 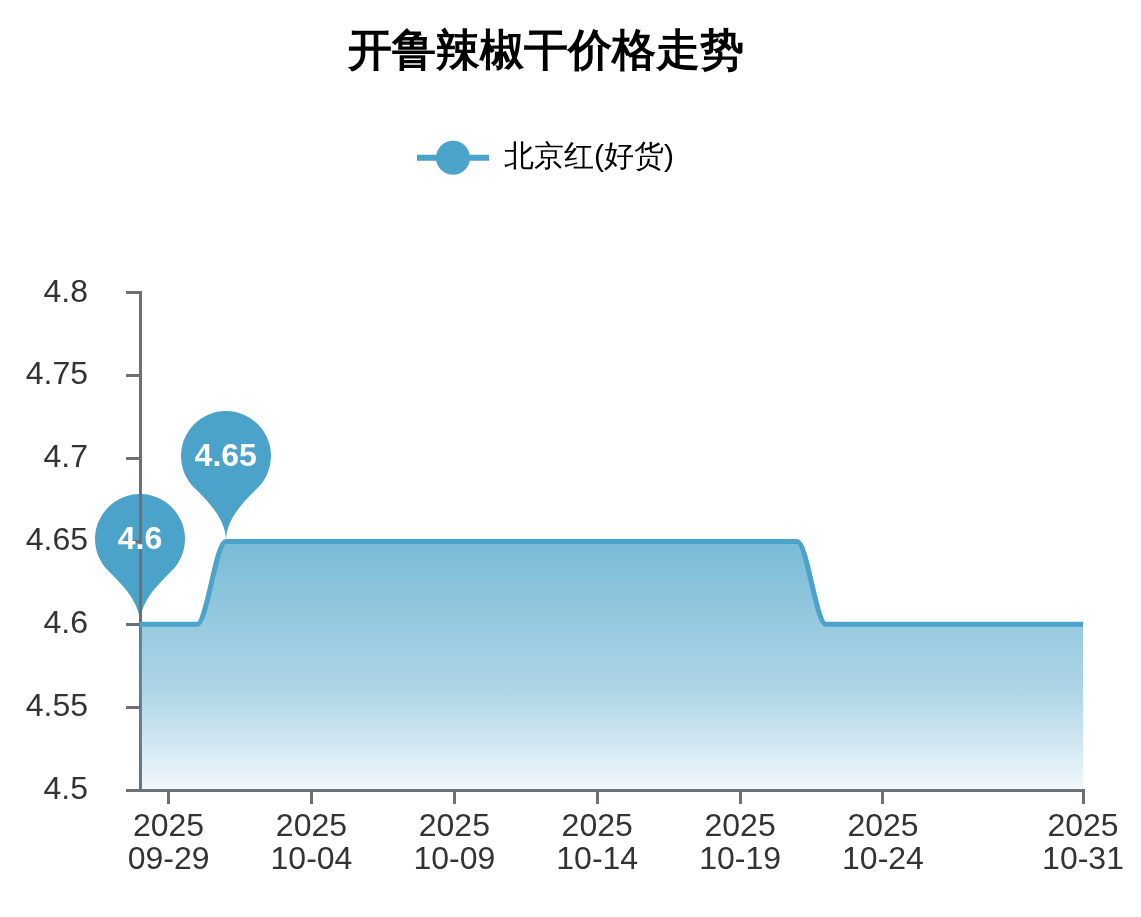 What do you see at coordinates (740, 841) in the screenshot?
I see `x-tick-label: 2025 10-19` at bounding box center [740, 841].